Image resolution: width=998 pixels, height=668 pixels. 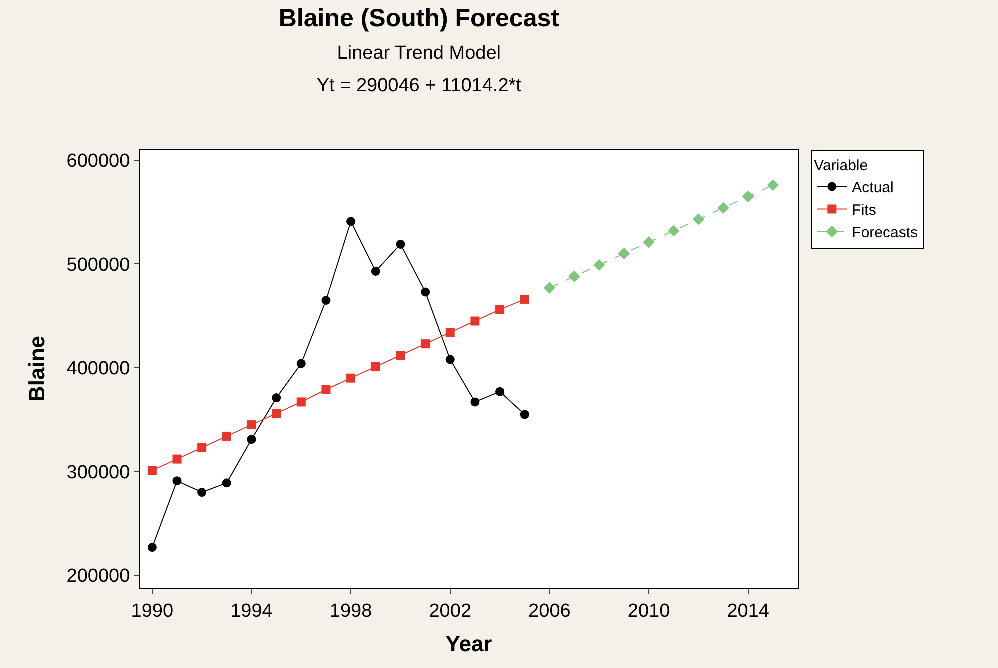 I want to click on x-tick-label: 1998, so click(x=351, y=611).